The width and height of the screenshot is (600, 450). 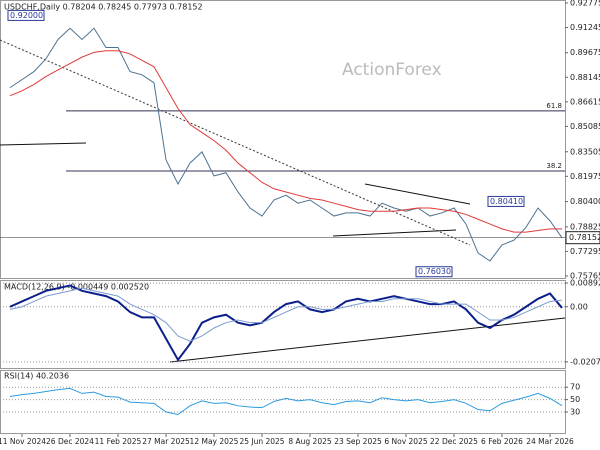 What do you see at coordinates (76, 287) in the screenshot?
I see `macd-title: MACD(12,26,9) -0.000449 0.002520` at bounding box center [76, 287].